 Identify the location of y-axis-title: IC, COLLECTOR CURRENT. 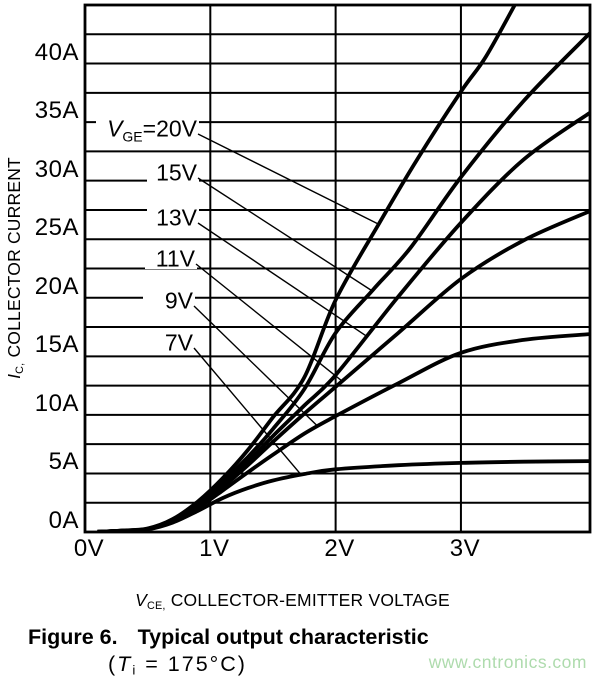
(15, 268).